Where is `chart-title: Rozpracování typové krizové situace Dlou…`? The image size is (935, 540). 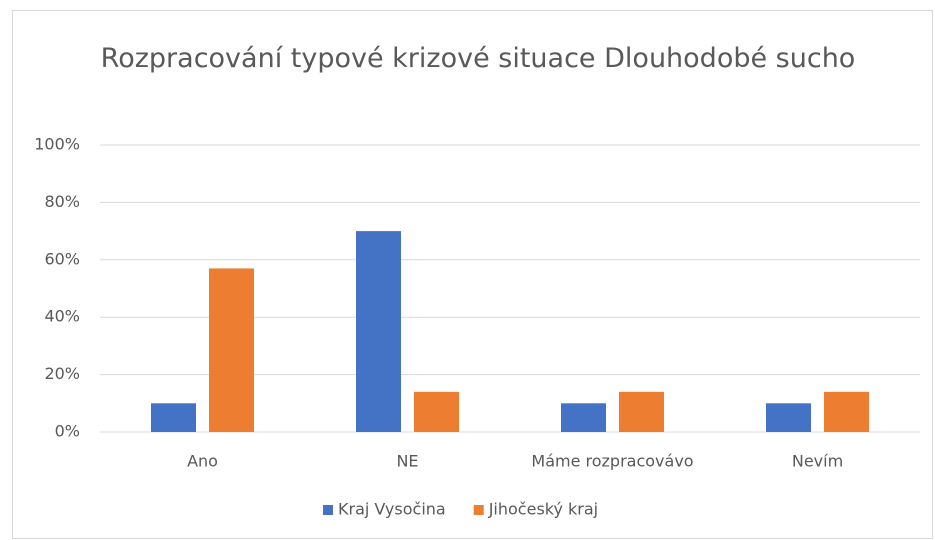 chart-title: Rozpracování typové krizové situace Dlou… is located at coordinates (478, 58).